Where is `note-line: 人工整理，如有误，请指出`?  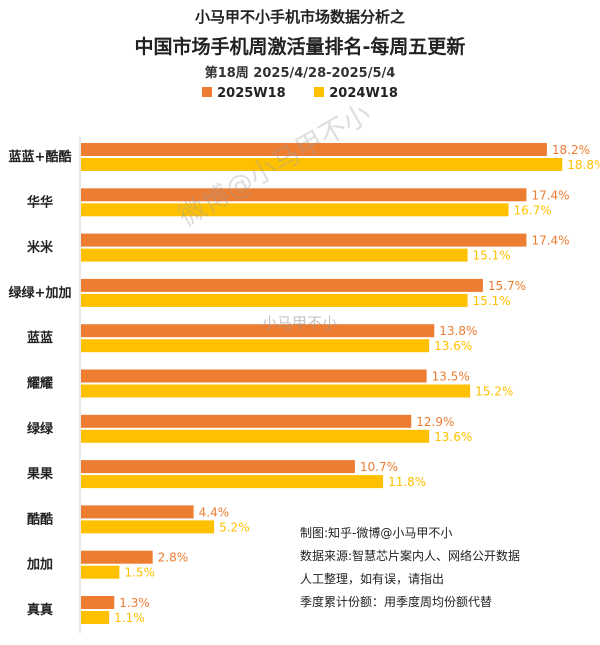 note-line: 人工整理，如有误，请指出 is located at coordinates (372, 579).